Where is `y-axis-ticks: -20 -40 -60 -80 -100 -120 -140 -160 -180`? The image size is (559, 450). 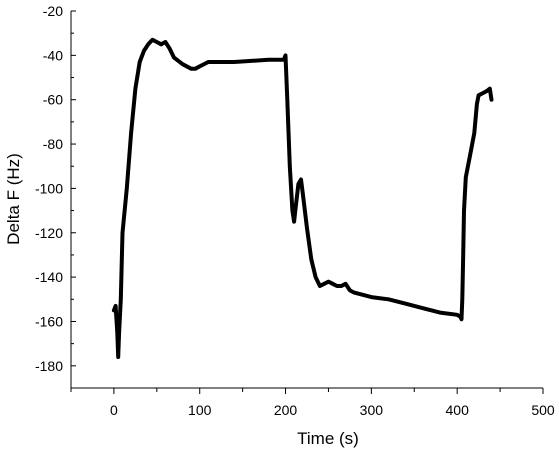
y-axis-ticks: -20 -40 -60 -80 -100 -120 -140 -160 -180 is located at coordinates (55, 196).